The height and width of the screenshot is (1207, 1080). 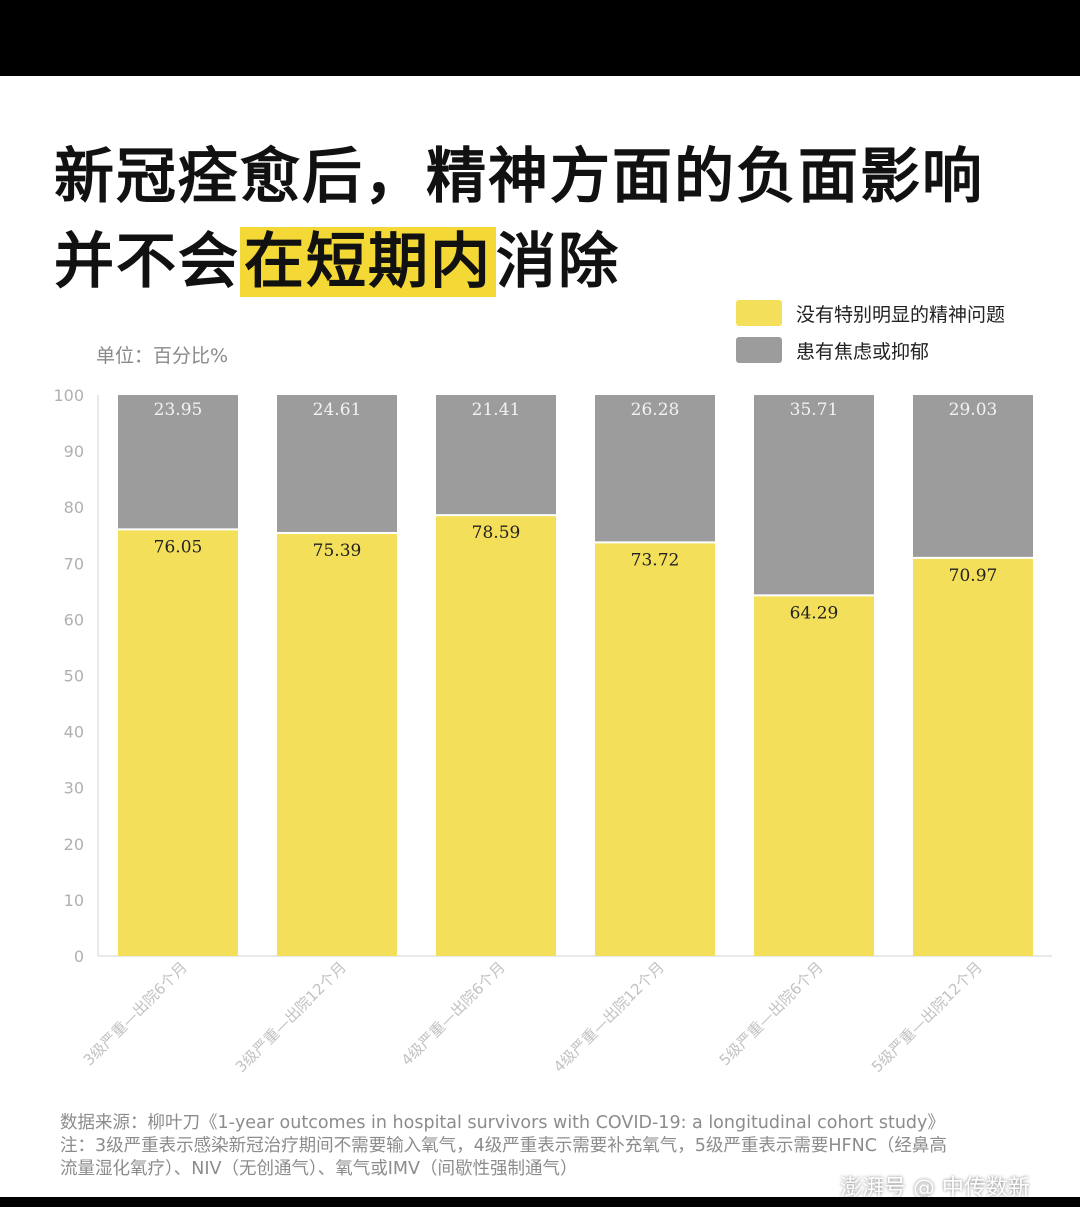 I want to click on title-line-2-pre: 并不会, so click(x=147, y=262).